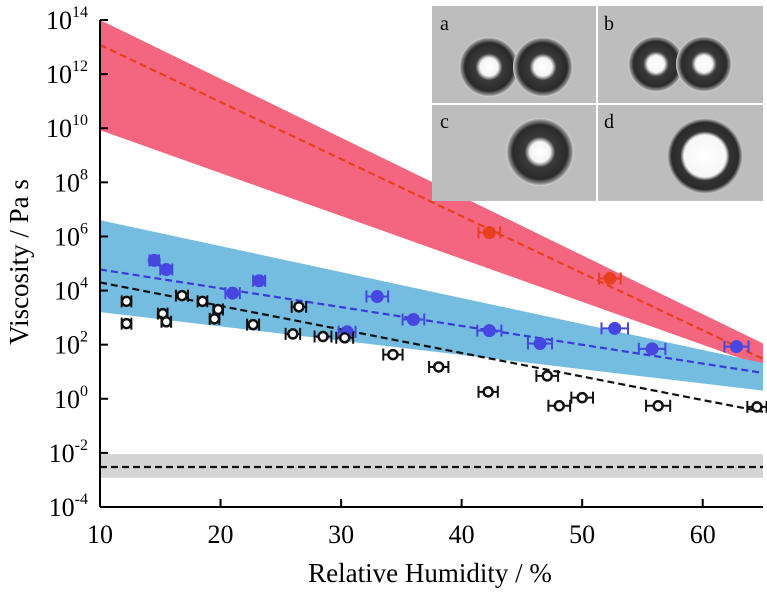 The image size is (767, 595). Describe the element at coordinates (582, 534) in the screenshot. I see `x-tick-label: 50` at that location.